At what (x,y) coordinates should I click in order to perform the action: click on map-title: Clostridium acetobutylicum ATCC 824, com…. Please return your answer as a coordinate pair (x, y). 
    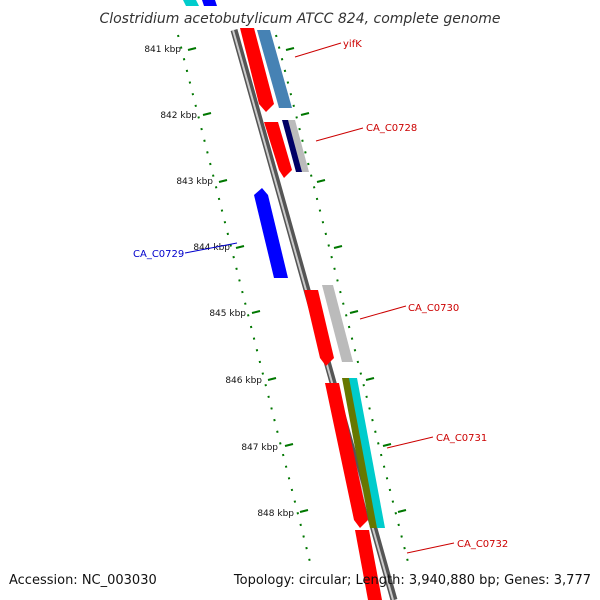
    Looking at the image, I should click on (299, 19).